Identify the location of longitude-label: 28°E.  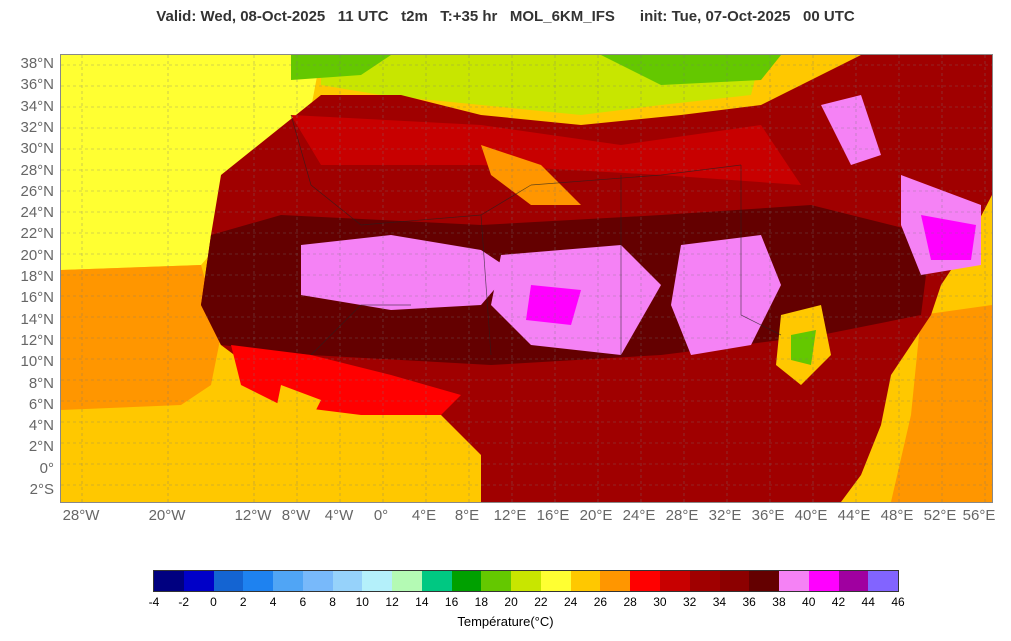
(682, 515).